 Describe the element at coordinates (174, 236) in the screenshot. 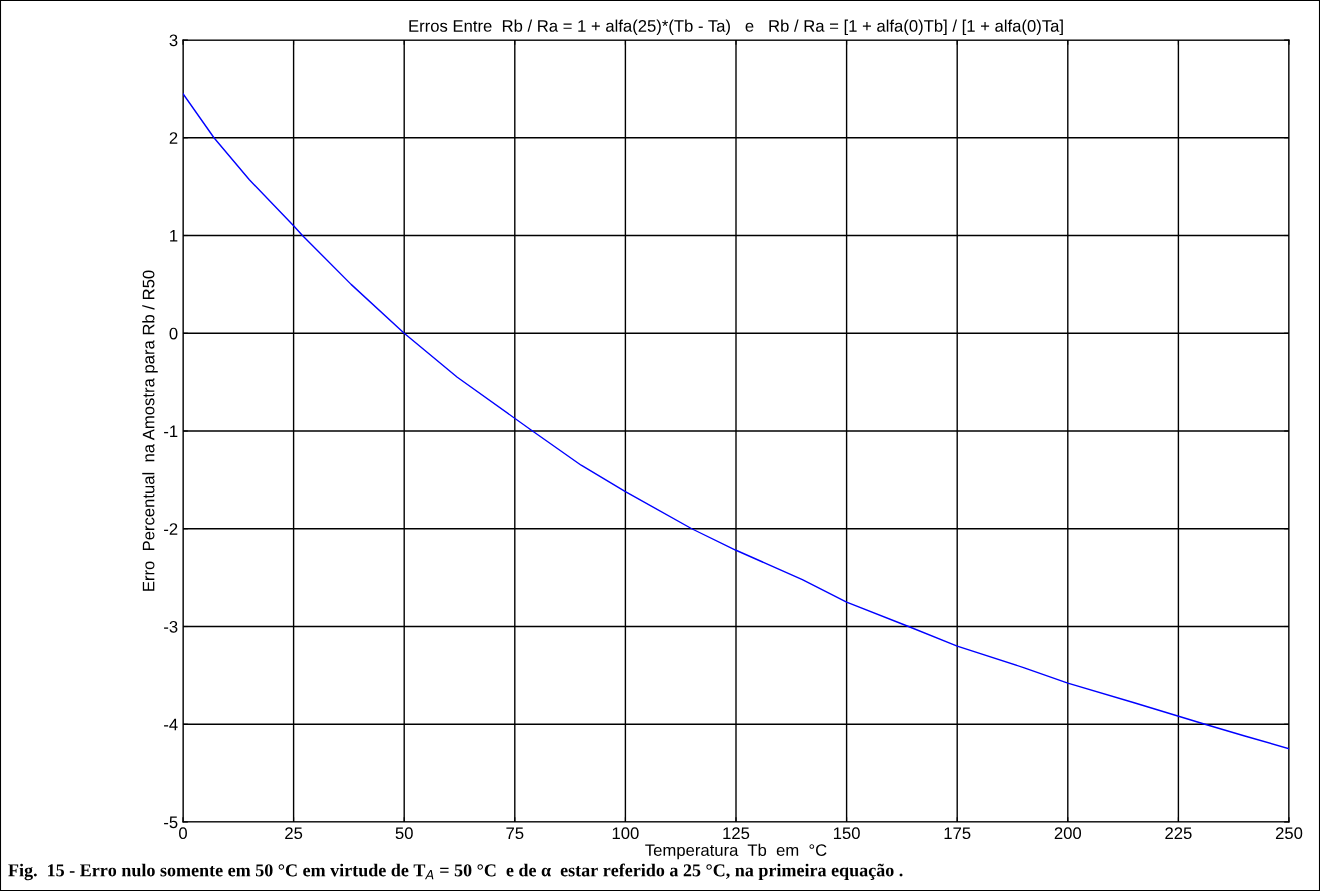

I see `y-tick-label: 1` at that location.